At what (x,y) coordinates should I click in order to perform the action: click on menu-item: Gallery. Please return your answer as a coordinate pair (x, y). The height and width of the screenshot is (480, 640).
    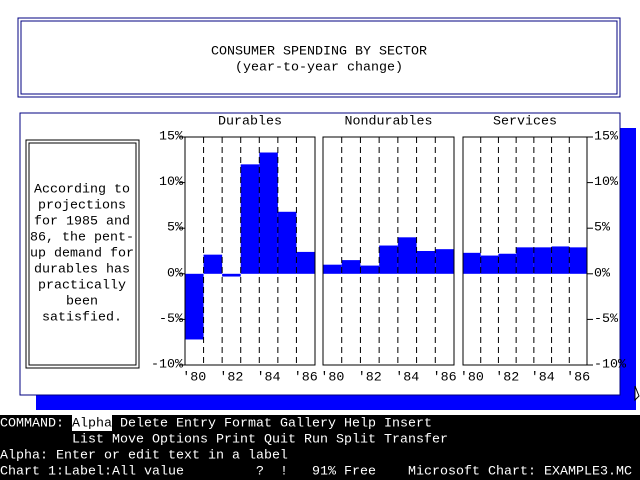
    Looking at the image, I should click on (308, 424).